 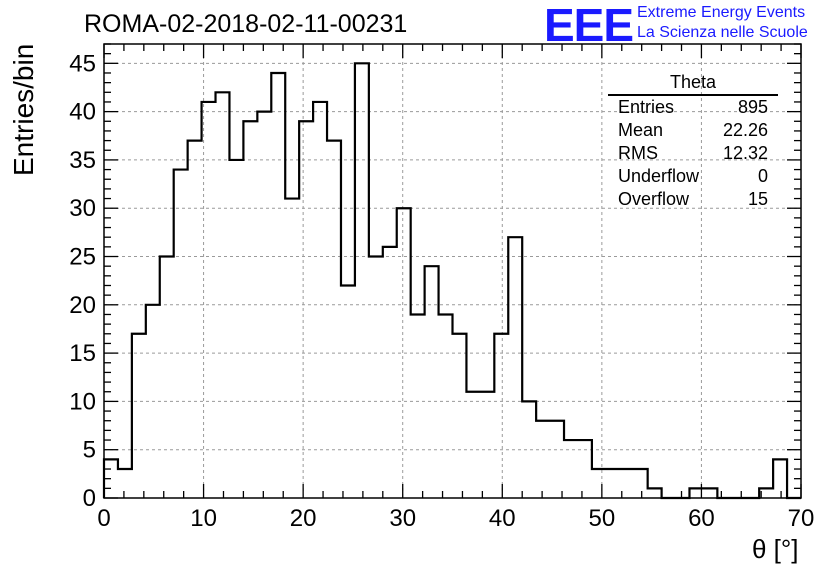 What do you see at coordinates (82, 160) in the screenshot?
I see `y-tick-label: 35` at bounding box center [82, 160].